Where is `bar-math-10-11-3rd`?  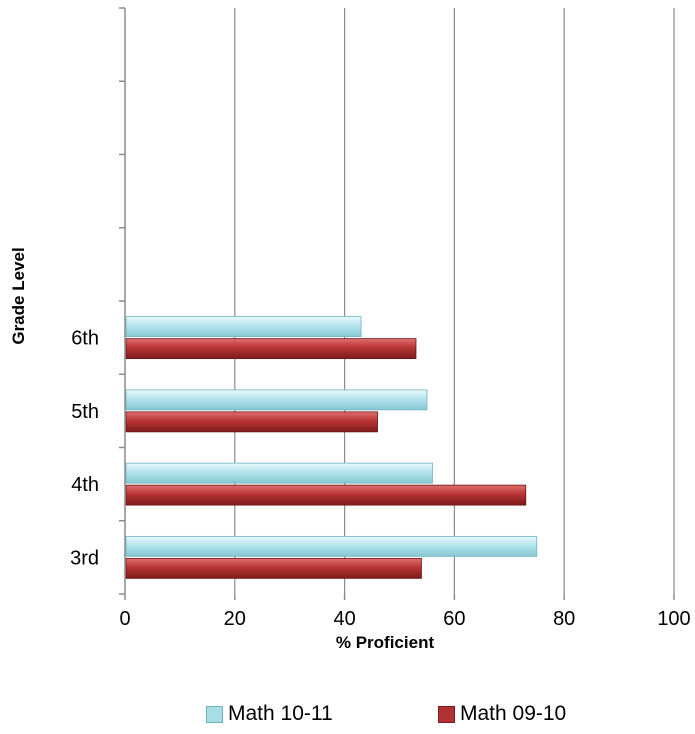
bar-math-10-11-3rd is located at coordinates (331, 546).